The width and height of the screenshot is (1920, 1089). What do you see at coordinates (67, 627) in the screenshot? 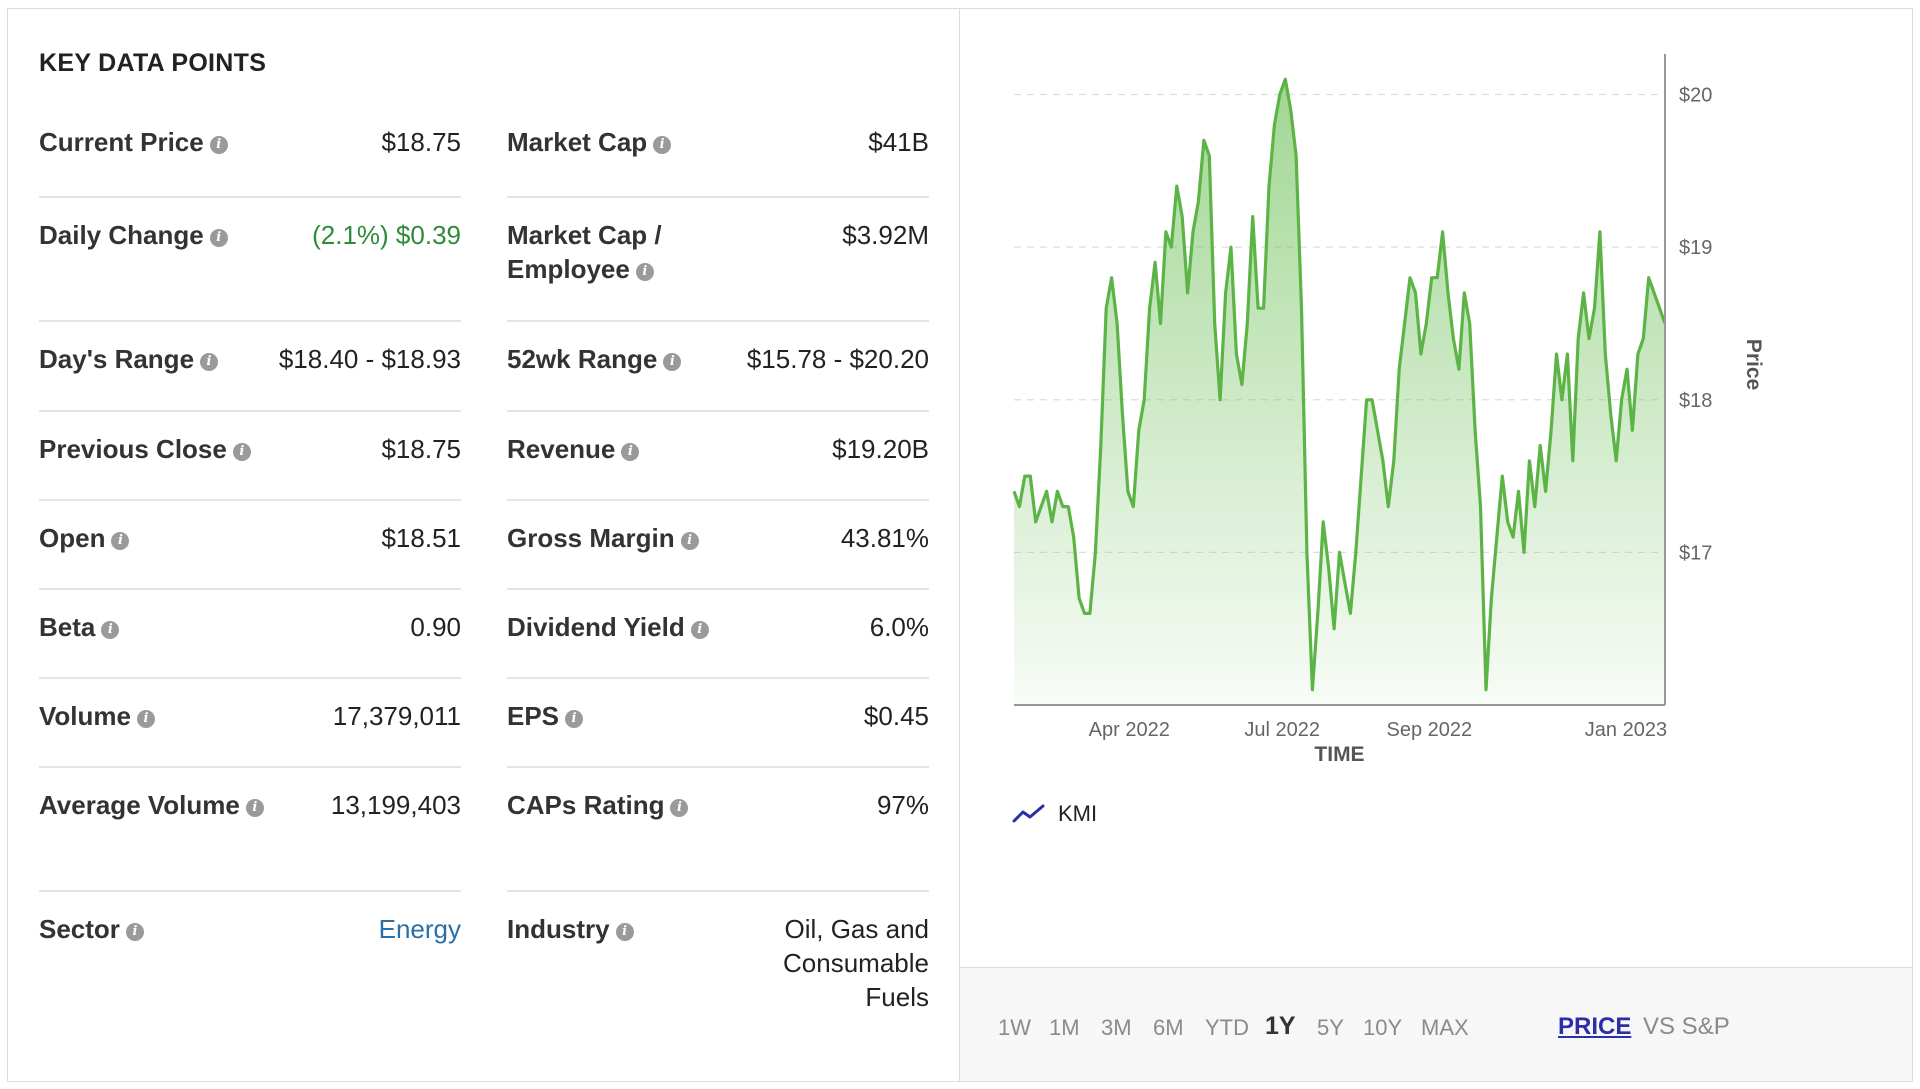
I see `data-label-text: Beta` at bounding box center [67, 627].